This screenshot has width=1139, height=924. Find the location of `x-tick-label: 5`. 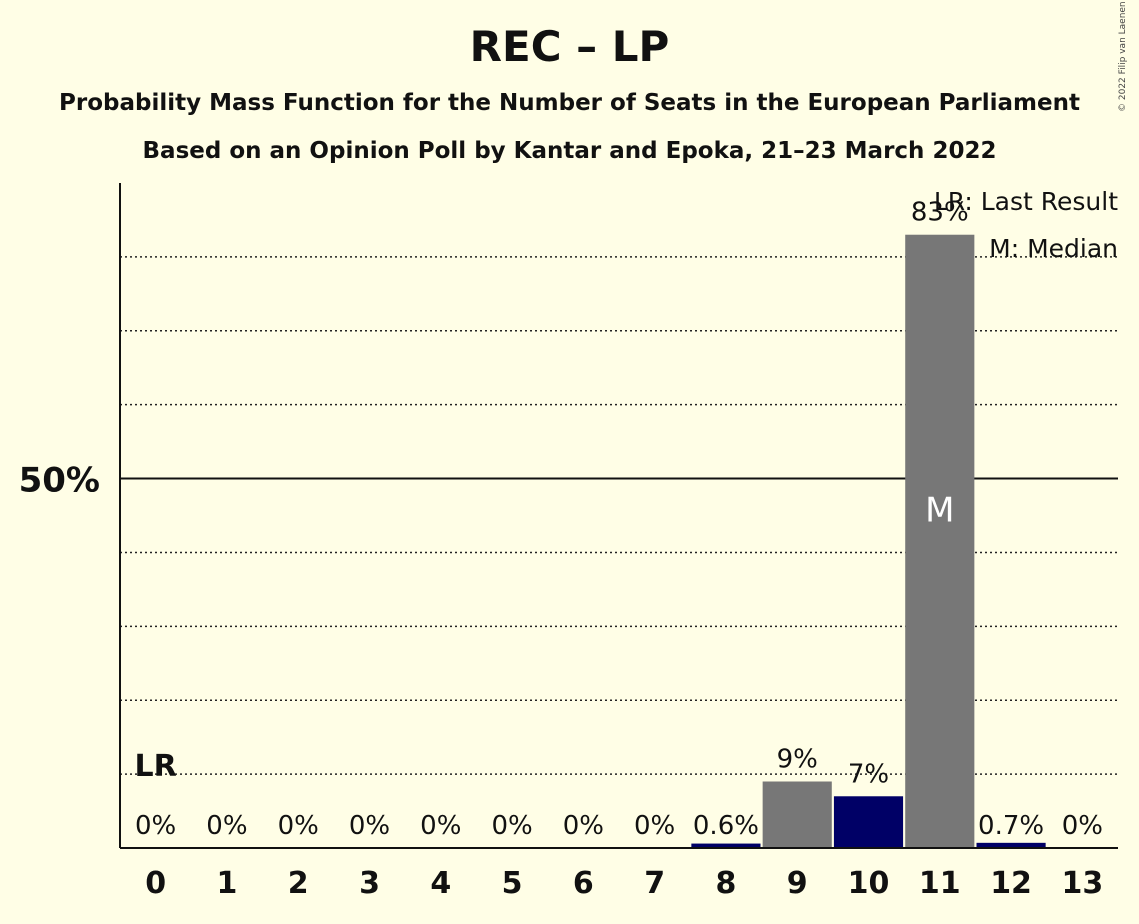

x-tick-label: 5 is located at coordinates (512, 883).